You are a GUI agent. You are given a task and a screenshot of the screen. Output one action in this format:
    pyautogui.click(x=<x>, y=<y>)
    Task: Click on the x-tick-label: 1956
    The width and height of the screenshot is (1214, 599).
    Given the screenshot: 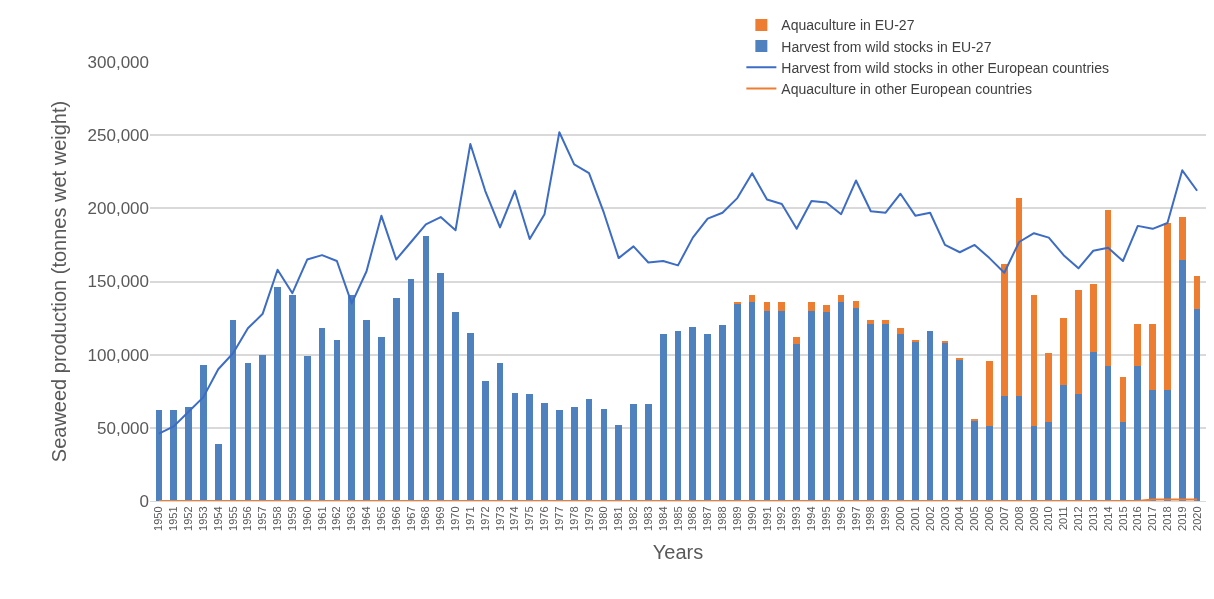 What is the action you would take?
    pyautogui.click(x=247, y=518)
    